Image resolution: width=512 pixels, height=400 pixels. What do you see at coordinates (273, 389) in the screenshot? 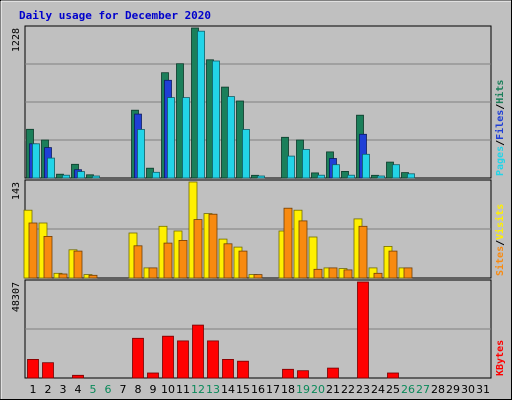
I see `x-tick-label: 17` at bounding box center [273, 389].